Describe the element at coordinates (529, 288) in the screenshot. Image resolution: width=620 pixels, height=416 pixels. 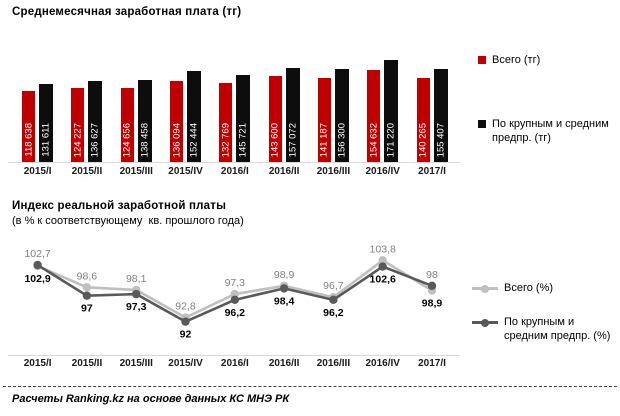
I see `legend-label: Всего (%)` at that location.